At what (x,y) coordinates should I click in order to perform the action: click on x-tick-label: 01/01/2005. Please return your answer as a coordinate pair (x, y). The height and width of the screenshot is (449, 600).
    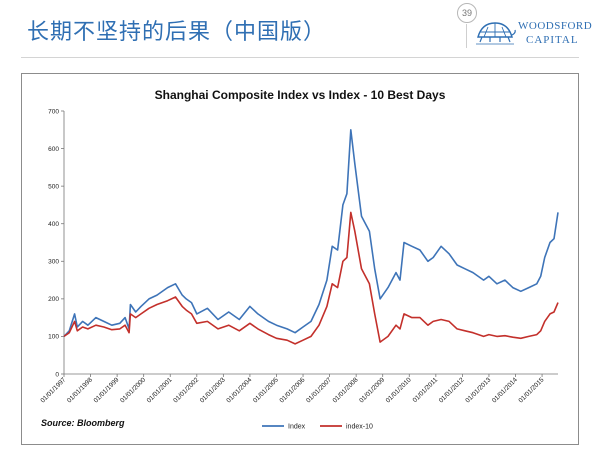
    Looking at the image, I should click on (266, 390).